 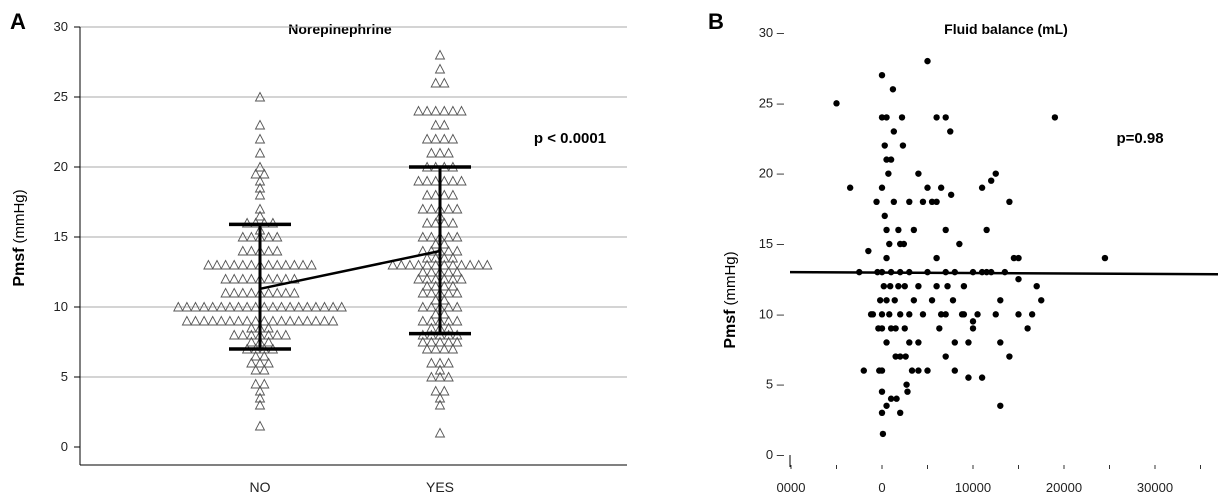 What do you see at coordinates (1155, 487) in the screenshot?
I see `panel-b-x-tick-label: 30000` at bounding box center [1155, 487].